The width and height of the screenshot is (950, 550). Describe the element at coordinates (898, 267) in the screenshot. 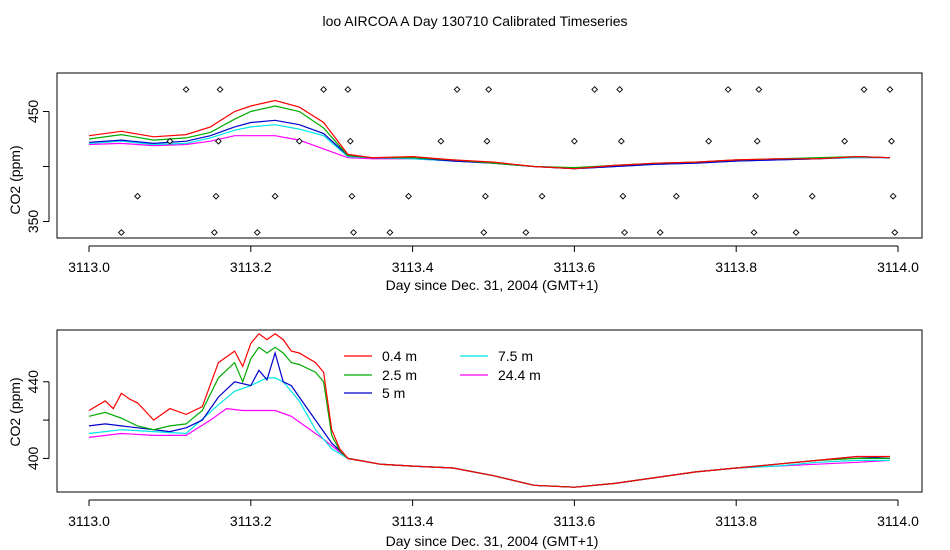

I see `top-x-tick-label: 3114.0` at that location.